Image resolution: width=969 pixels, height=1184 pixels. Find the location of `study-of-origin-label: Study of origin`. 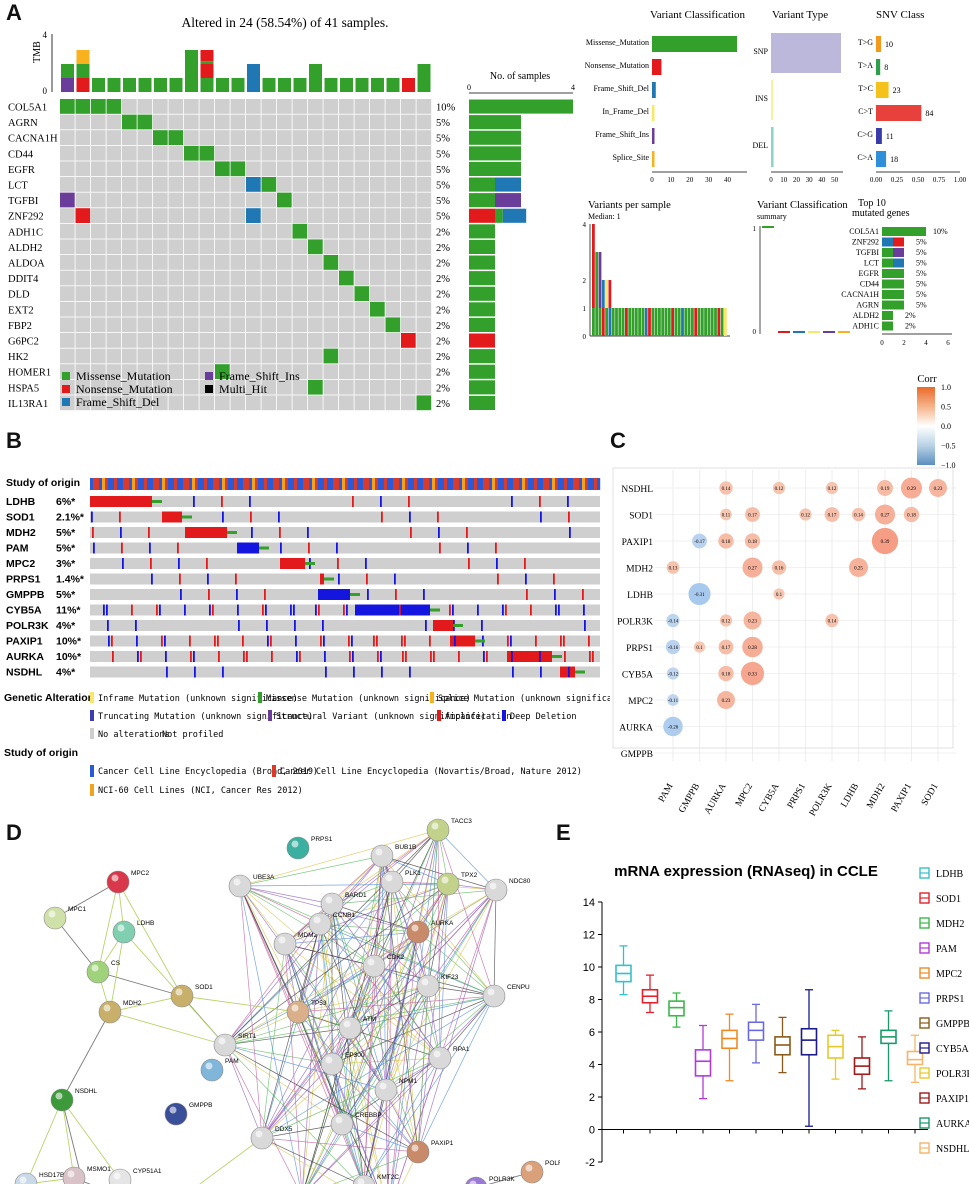

study-of-origin-label: Study of origin is located at coordinates (43, 483).